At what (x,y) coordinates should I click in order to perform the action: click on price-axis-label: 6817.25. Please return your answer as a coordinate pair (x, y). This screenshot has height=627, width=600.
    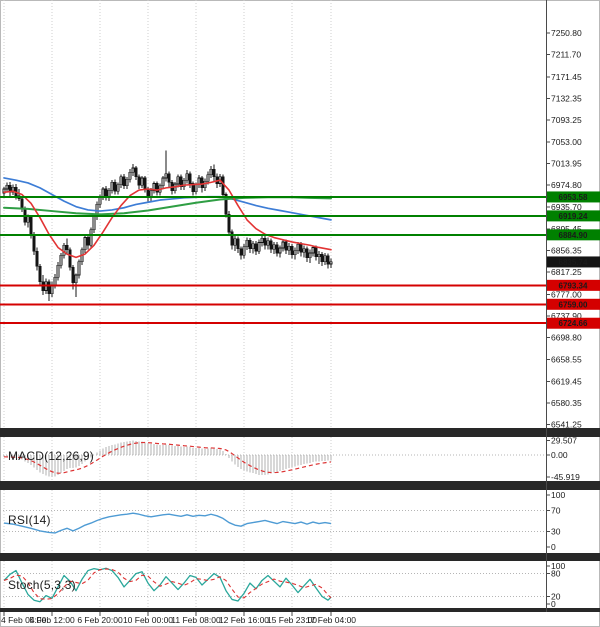
    Looking at the image, I should click on (566, 272).